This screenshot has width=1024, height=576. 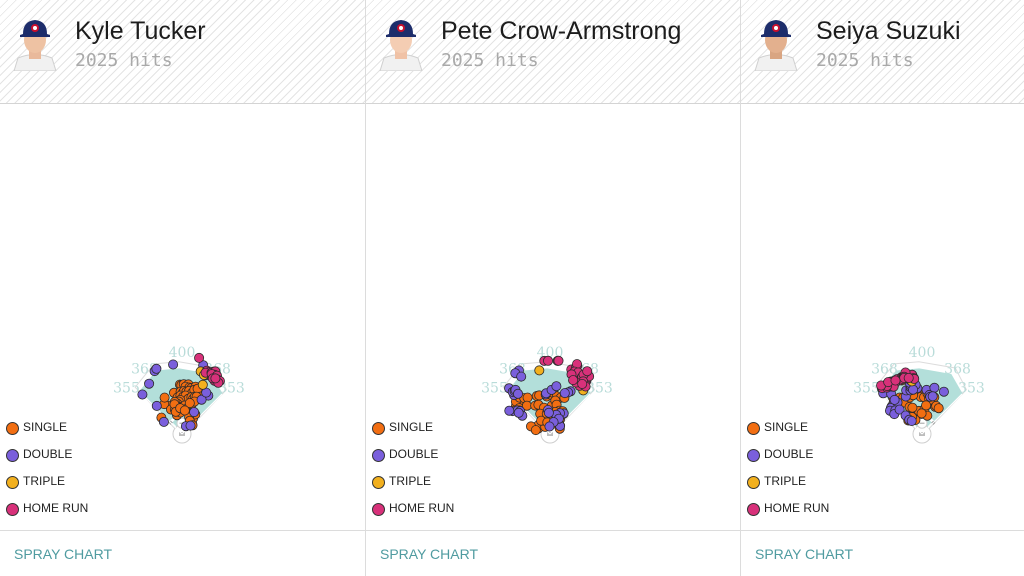 What do you see at coordinates (561, 31) in the screenshot?
I see `player-name: Pete Crow-Armstrong` at bounding box center [561, 31].